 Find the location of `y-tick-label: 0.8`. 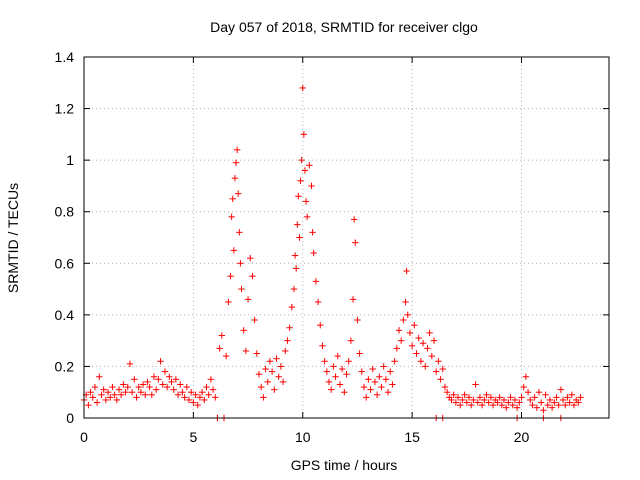

y-tick-label: 0.8 is located at coordinates (65, 212).